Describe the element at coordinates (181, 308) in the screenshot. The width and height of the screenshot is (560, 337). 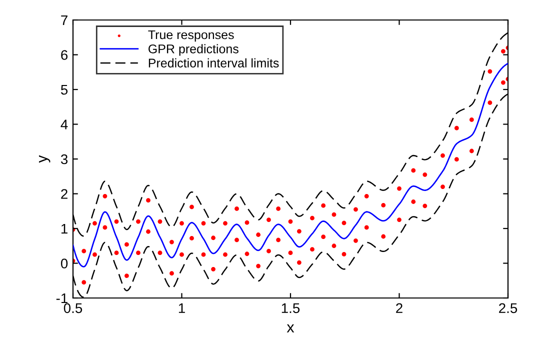
I see `x-tick-label: 1` at that location.